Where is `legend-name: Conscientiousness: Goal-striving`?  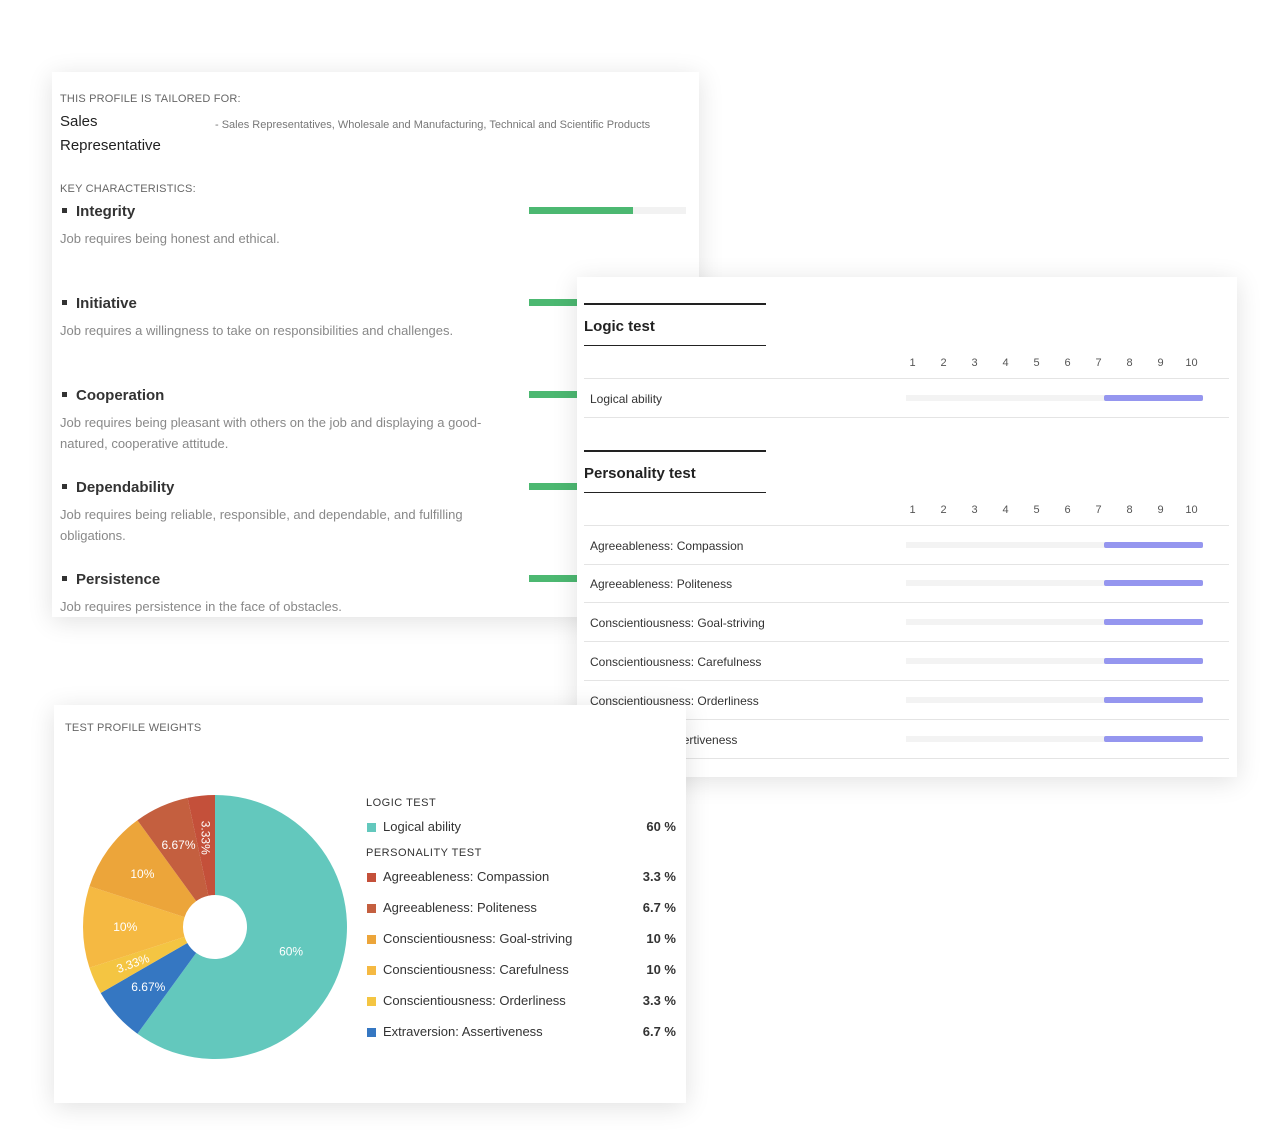 legend-name: Conscientiousness: Goal-striving is located at coordinates (478, 938).